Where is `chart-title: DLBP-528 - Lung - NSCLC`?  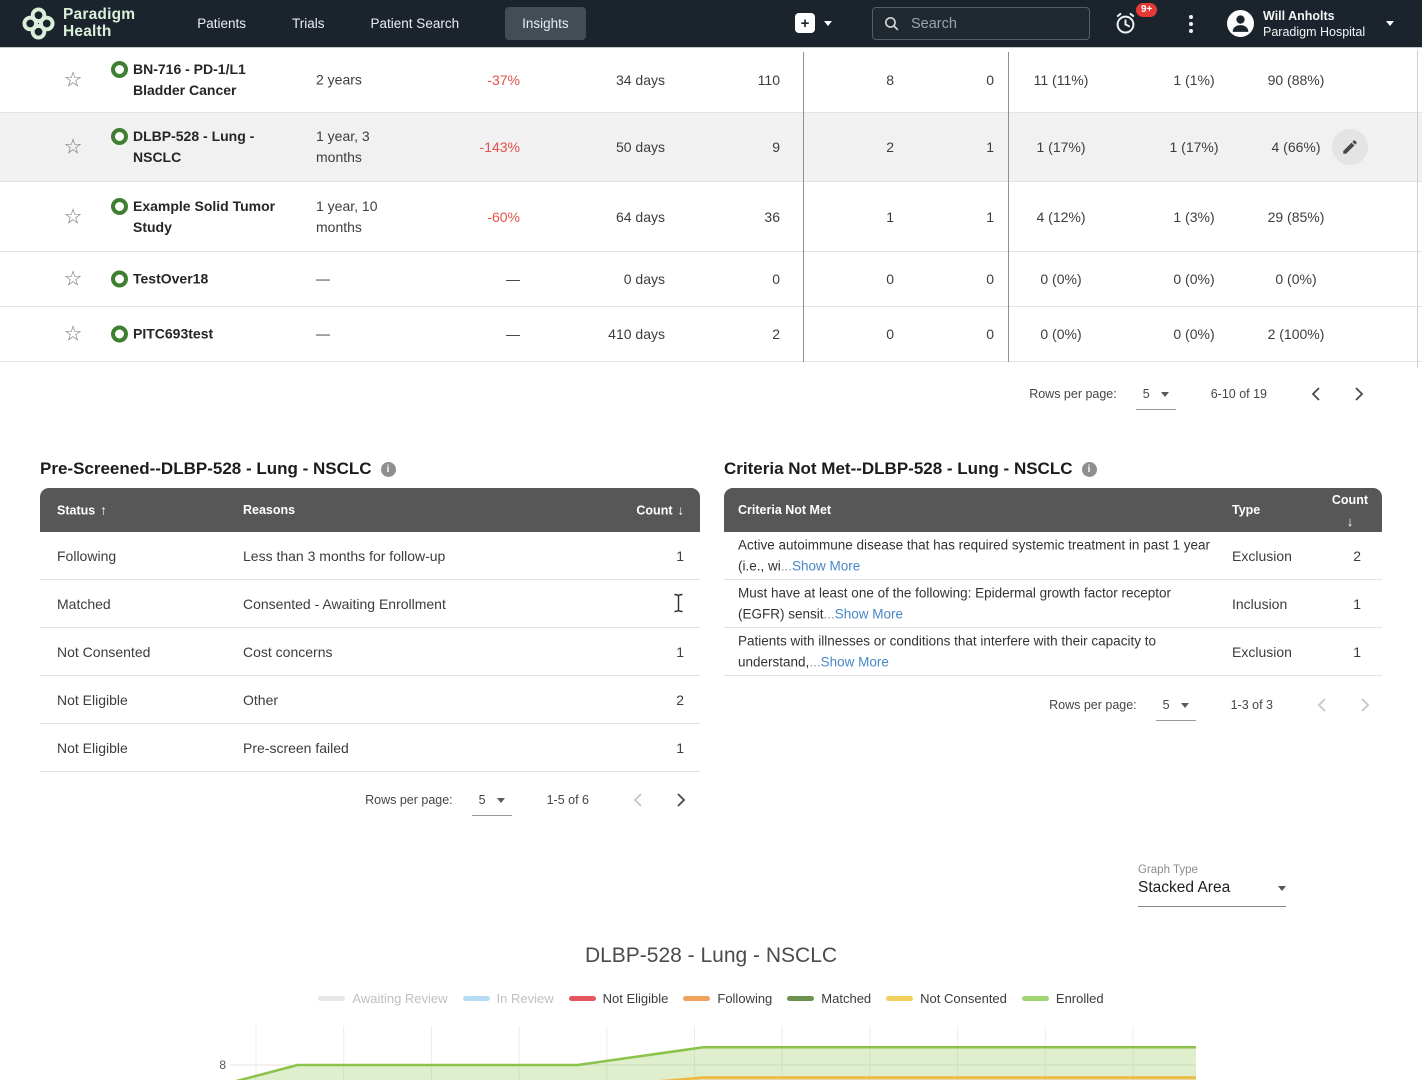
chart-title: DLBP-528 - Lung - NSCLC is located at coordinates (711, 955).